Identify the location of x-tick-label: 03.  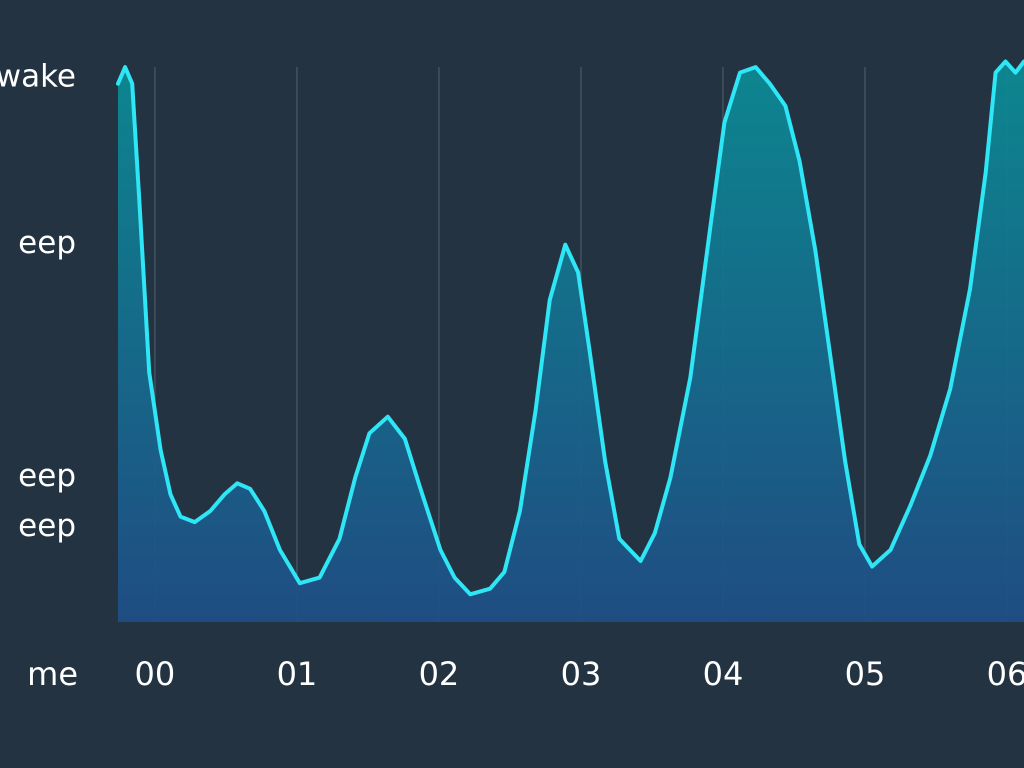
(581, 674).